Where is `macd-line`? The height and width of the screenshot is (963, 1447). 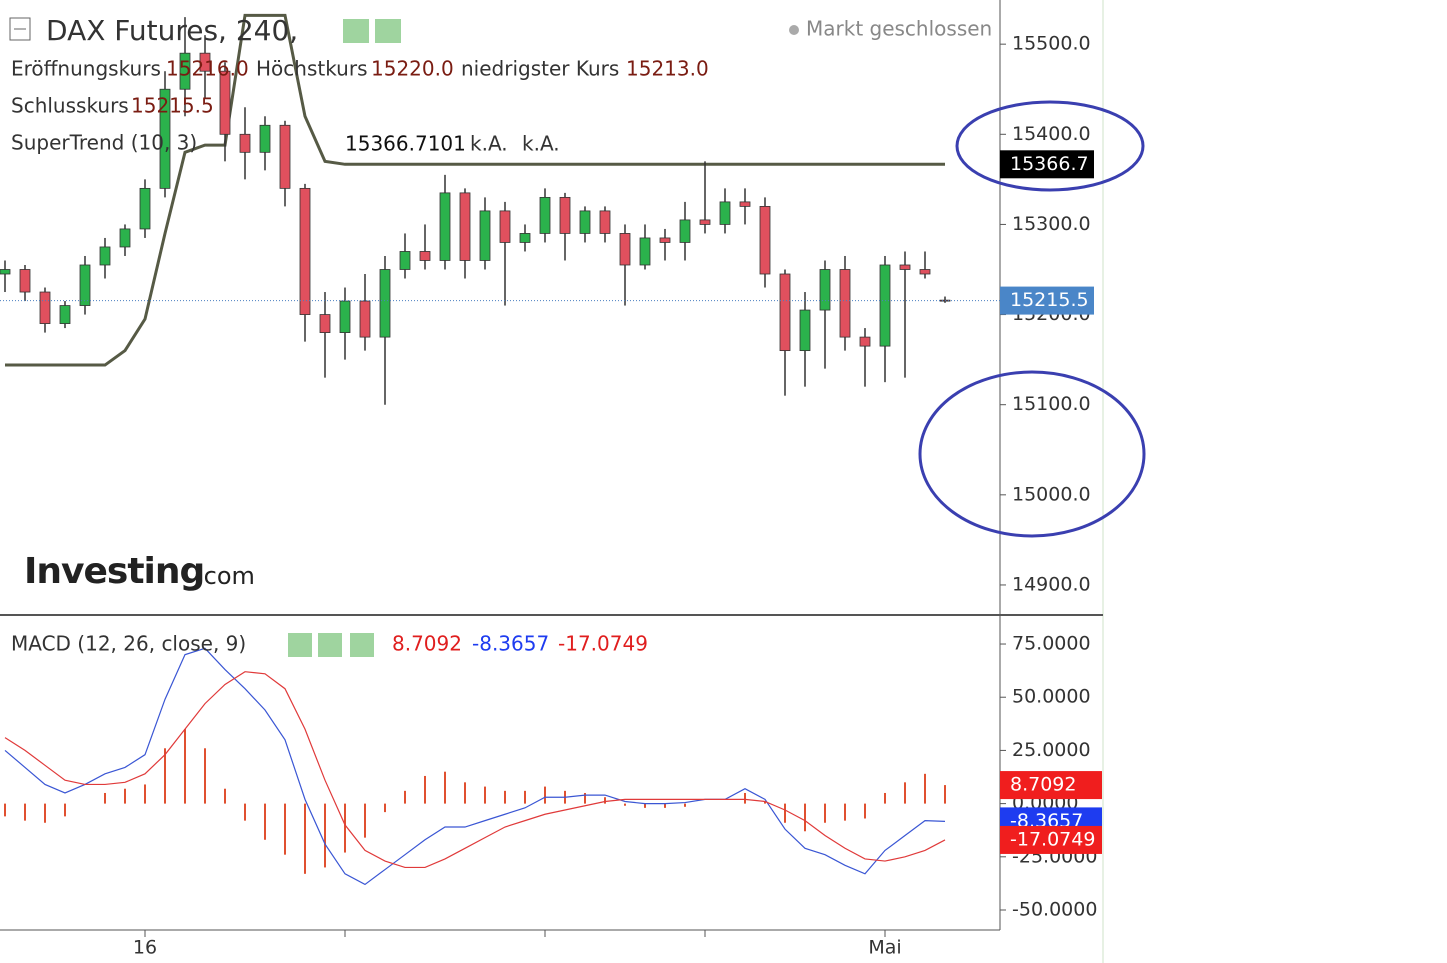
macd-line is located at coordinates (475, 770).